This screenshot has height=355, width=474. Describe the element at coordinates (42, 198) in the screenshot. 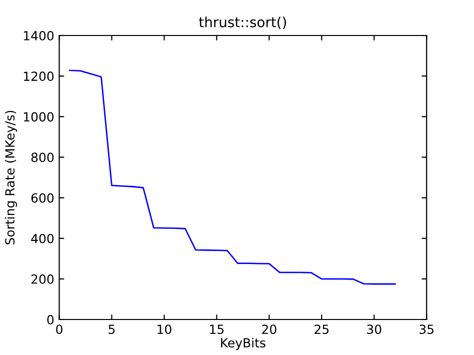

I see `y-tick-label: 600` at that location.